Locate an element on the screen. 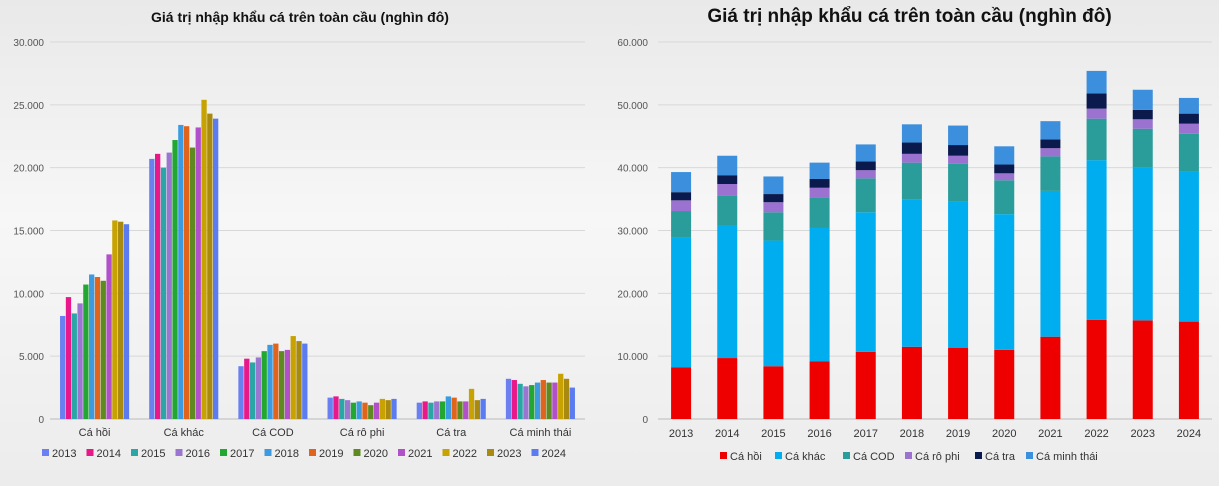  legend-label: 2019 is located at coordinates (331, 454).